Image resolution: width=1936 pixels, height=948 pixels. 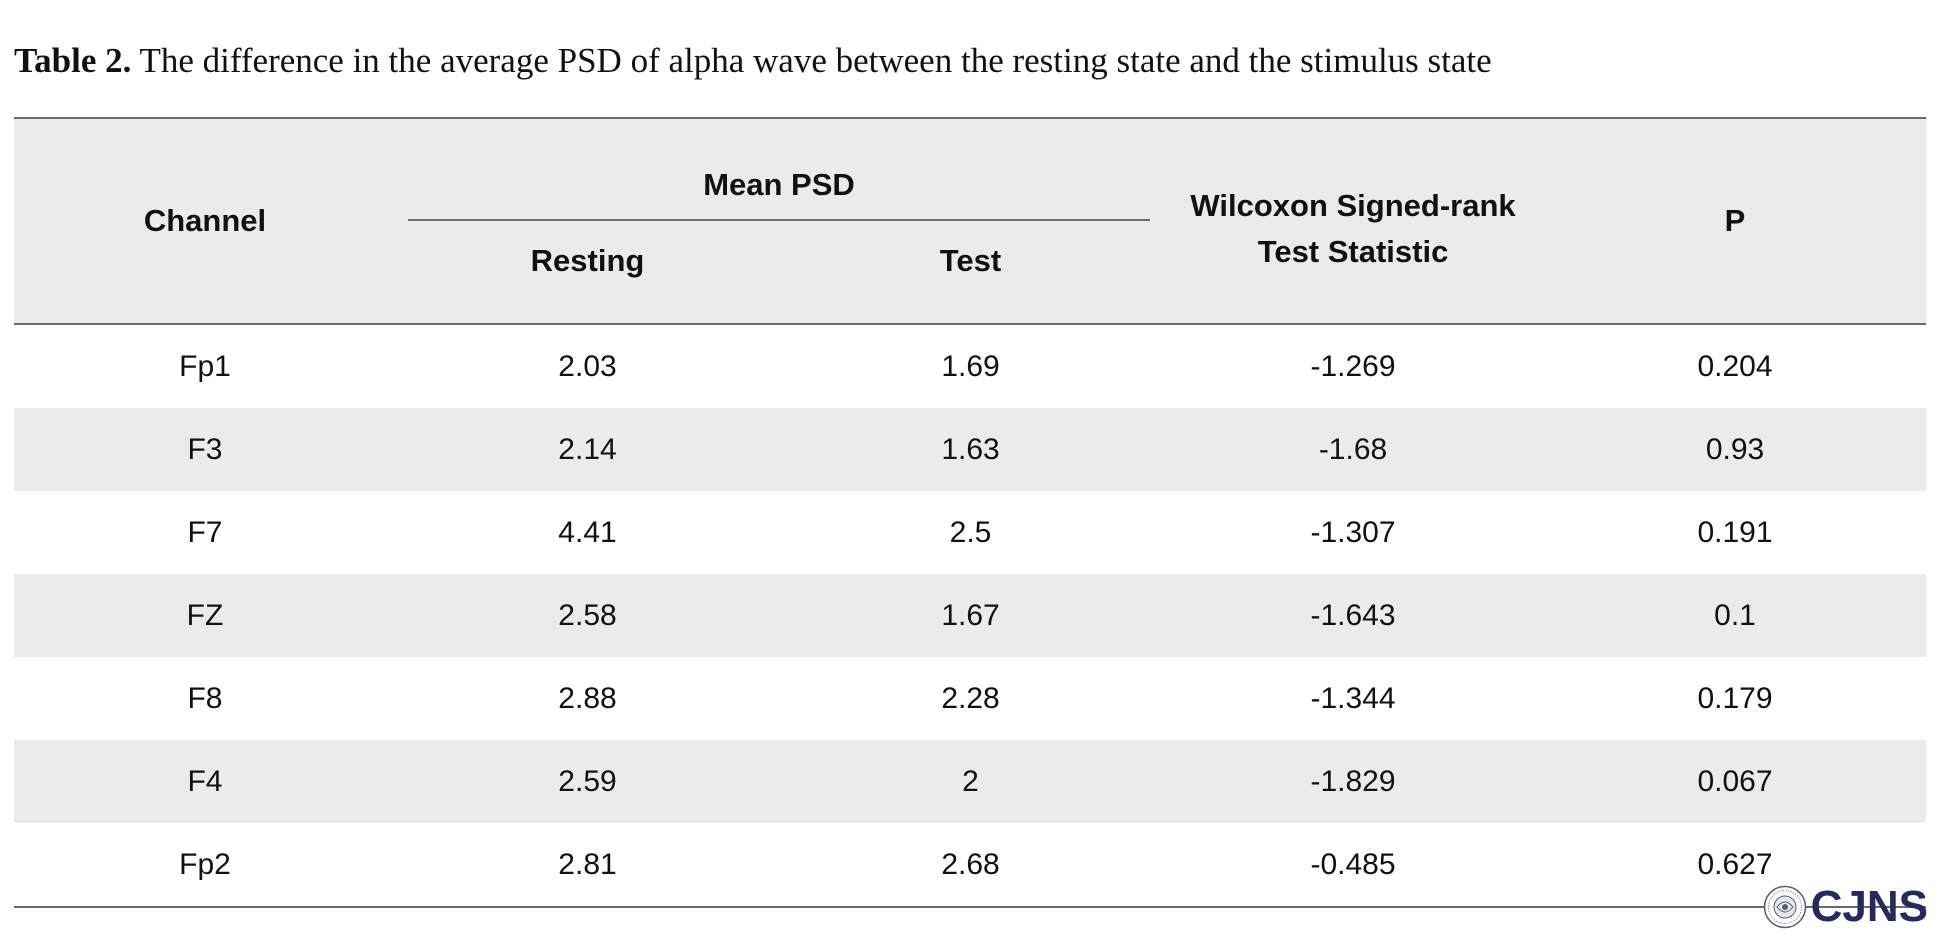 What do you see at coordinates (205, 698) in the screenshot?
I see `cell-channel: F8` at bounding box center [205, 698].